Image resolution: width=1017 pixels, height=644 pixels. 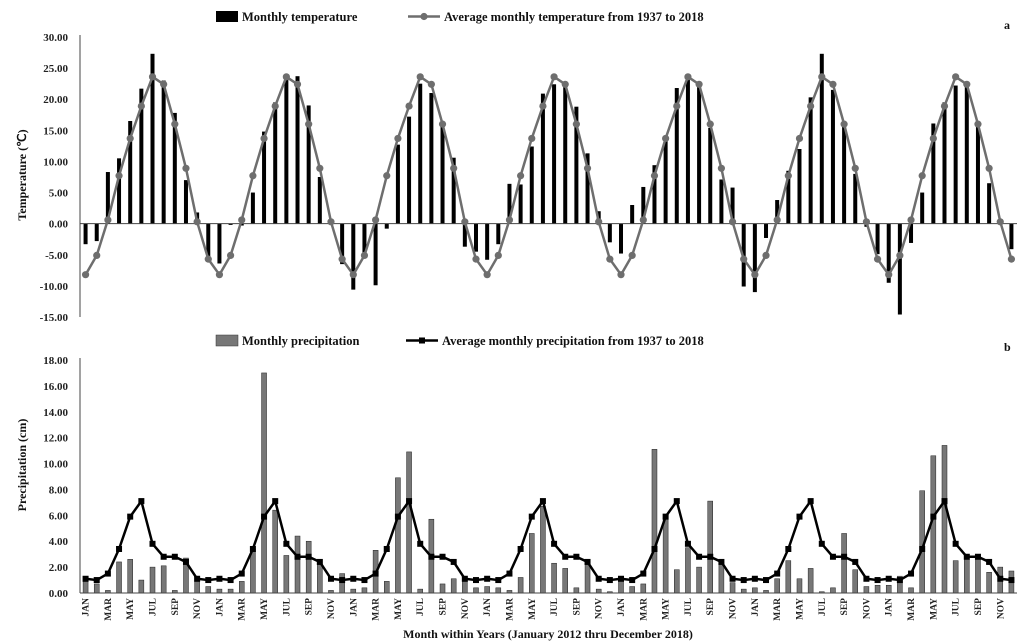 I want to click on y-tick-label: 20.00, so click(x=55, y=100).